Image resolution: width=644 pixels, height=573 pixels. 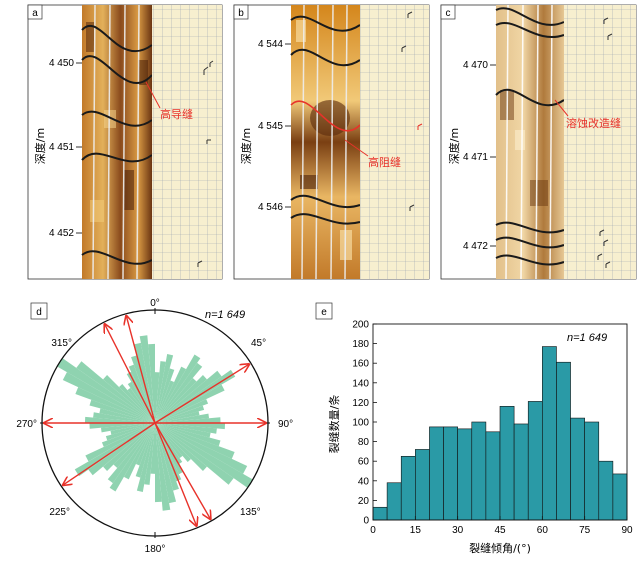 I want to click on y-tick-label: 20, so click(x=364, y=501).